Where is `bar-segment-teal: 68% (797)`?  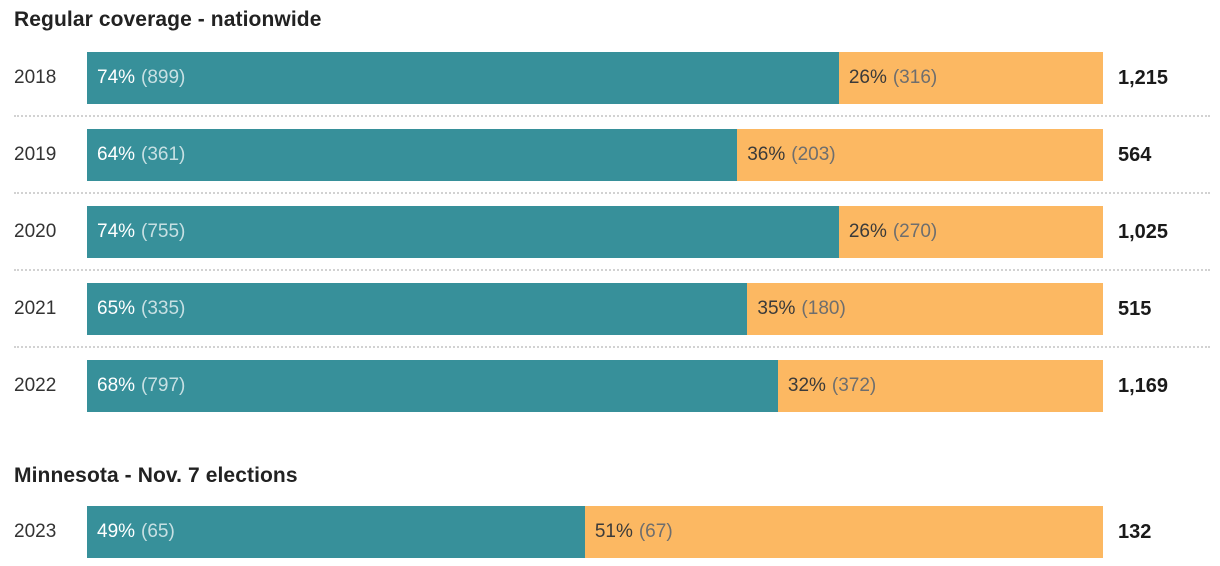
bar-segment-teal: 68% (797) is located at coordinates (432, 386).